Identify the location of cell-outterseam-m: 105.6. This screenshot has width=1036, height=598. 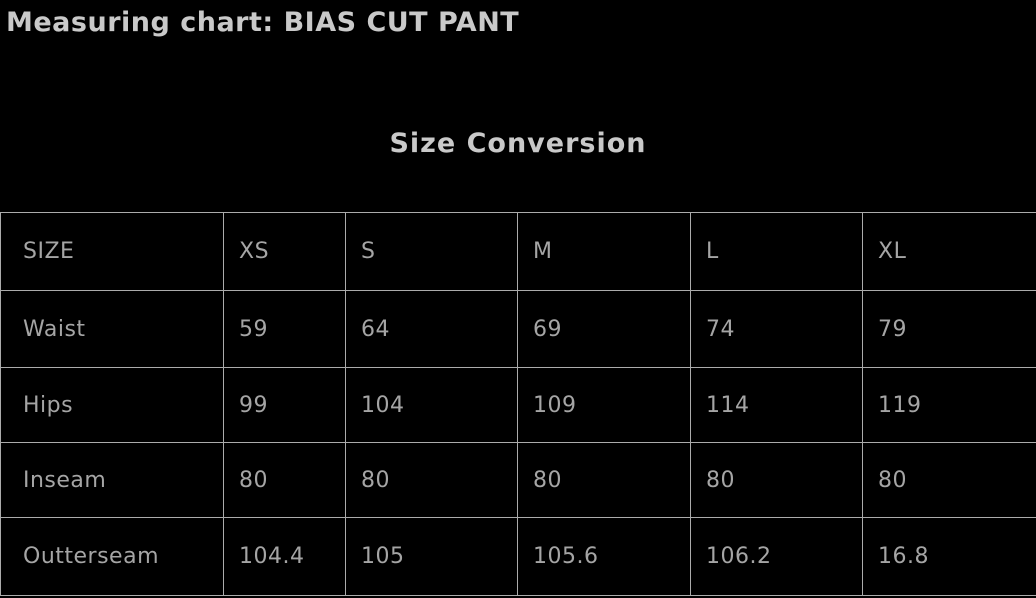
(604, 556).